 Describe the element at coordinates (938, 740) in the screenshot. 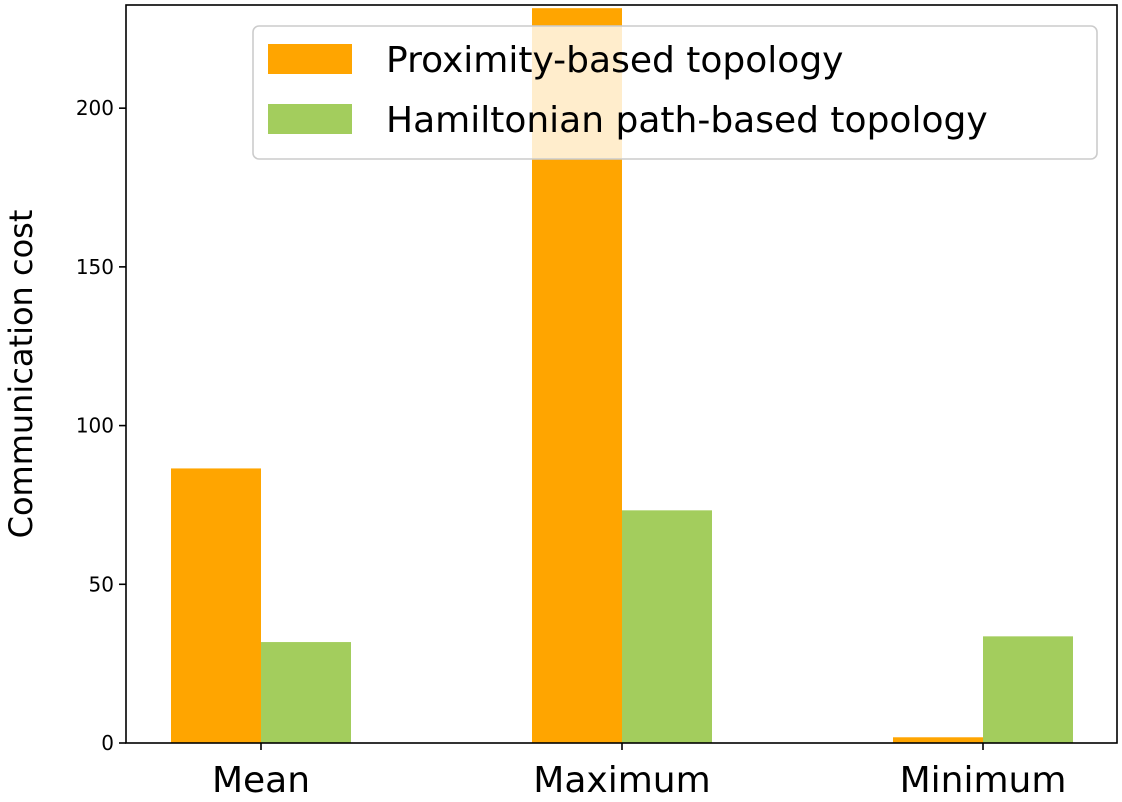

I see `bar-series-1-minimum` at that location.